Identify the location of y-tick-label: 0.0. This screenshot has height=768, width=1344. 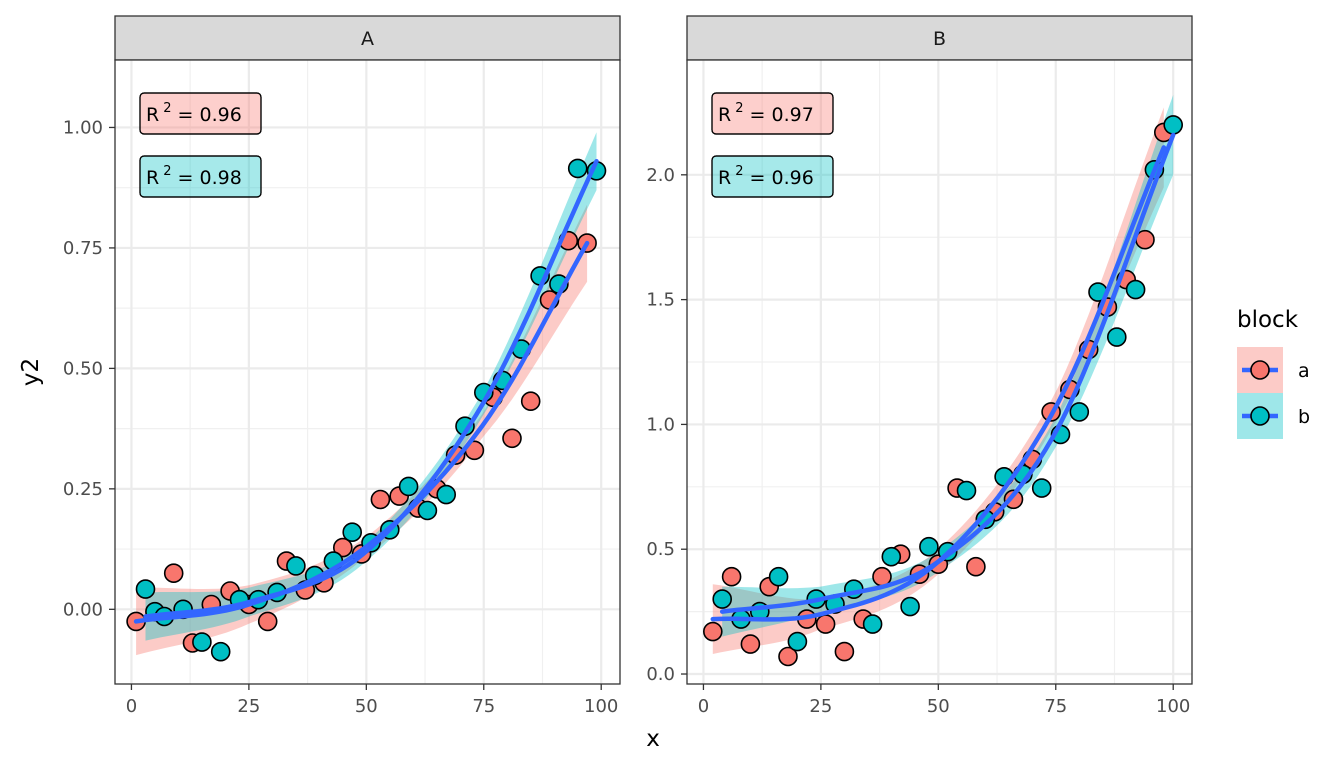
(660, 674).